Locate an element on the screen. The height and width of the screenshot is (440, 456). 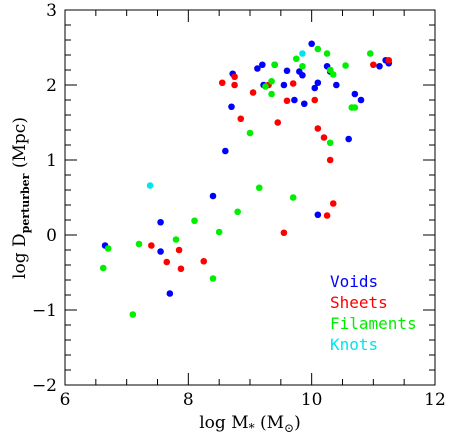
x-tick-label: 10 is located at coordinates (312, 400).